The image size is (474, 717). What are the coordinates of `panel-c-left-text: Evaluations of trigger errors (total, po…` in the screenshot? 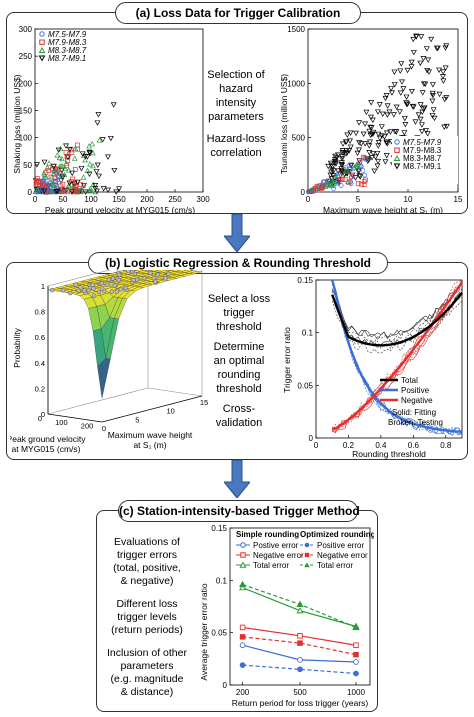 It's located at (147, 617).